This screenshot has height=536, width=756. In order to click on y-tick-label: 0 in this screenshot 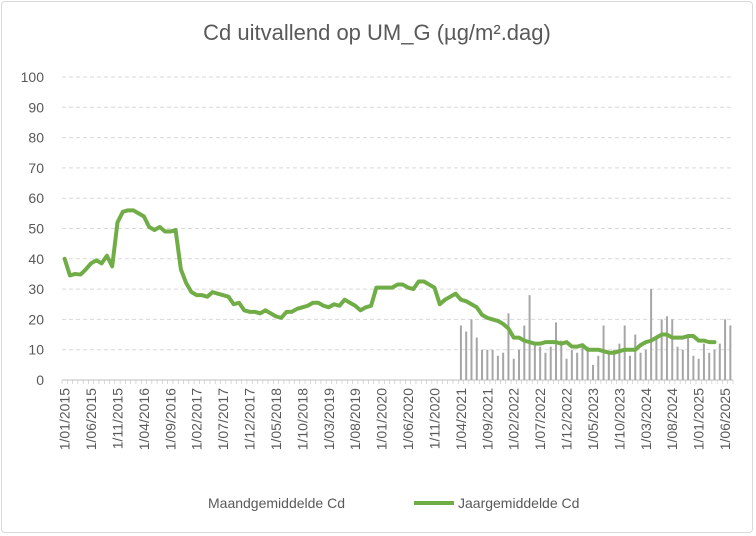, I will do `click(40, 380)`.